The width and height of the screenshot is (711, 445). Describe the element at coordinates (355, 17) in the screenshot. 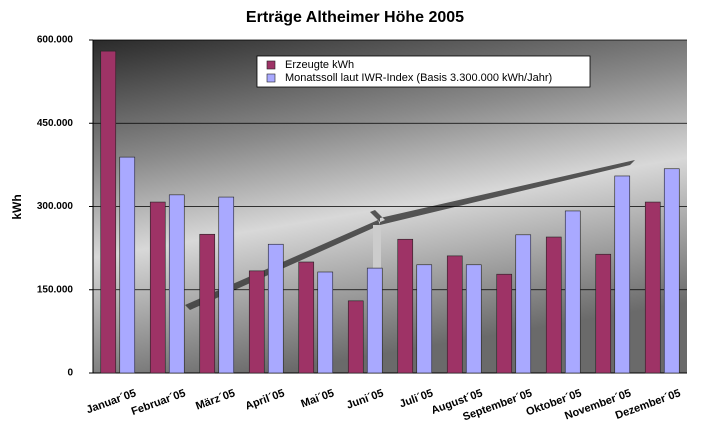

I see `chart-title: Erträge Altheimer Höhe 2005` at that location.